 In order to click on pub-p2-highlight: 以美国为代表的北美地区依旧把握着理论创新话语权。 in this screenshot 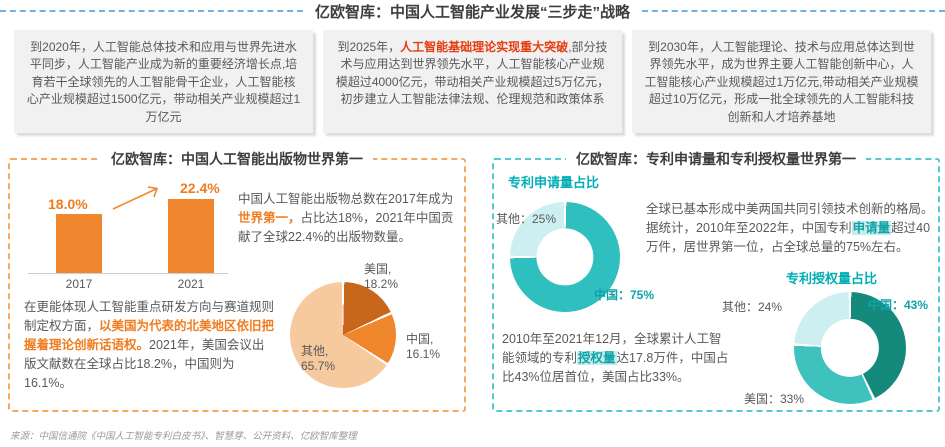, I will do `click(149, 335)`.